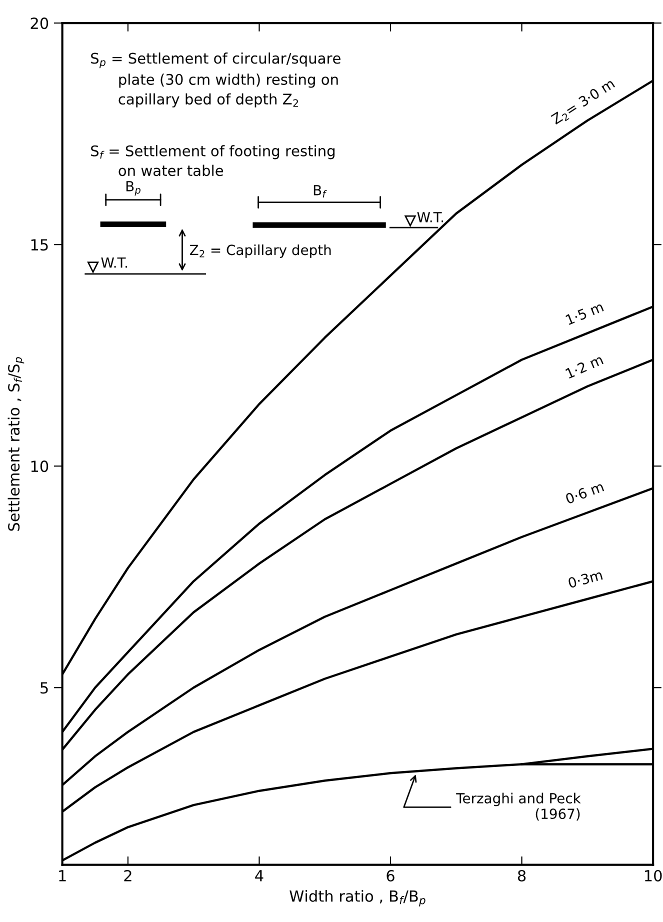 The width and height of the screenshot is (663, 922). I want to click on text: 1·5 m, so click(584, 314).